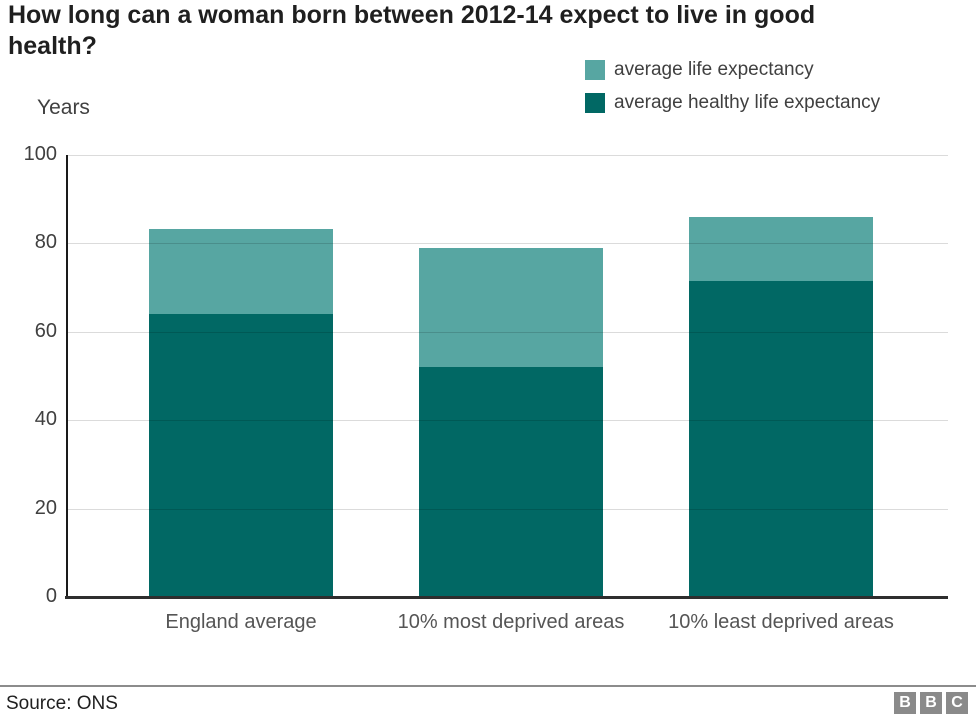 The width and height of the screenshot is (976, 724). Describe the element at coordinates (714, 69) in the screenshot. I see `legend-label-life-expectancy: average life expectancy` at that location.